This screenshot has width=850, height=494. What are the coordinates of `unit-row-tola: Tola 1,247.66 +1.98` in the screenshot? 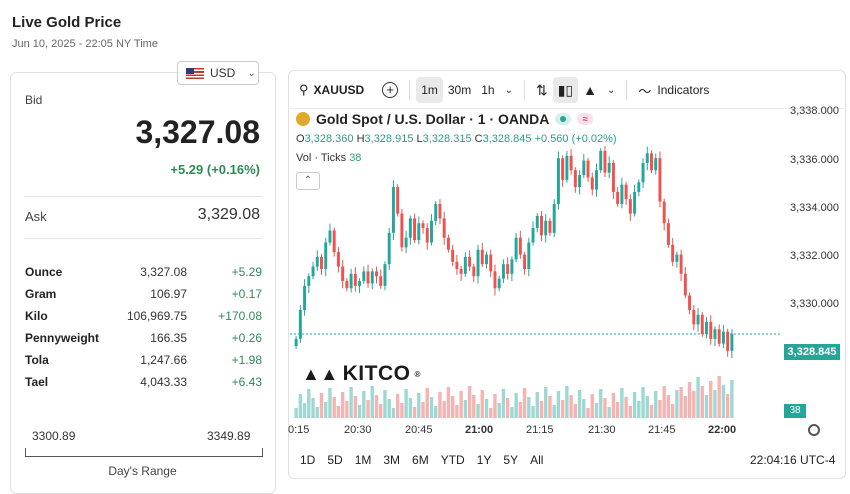 It's located at (143, 364).